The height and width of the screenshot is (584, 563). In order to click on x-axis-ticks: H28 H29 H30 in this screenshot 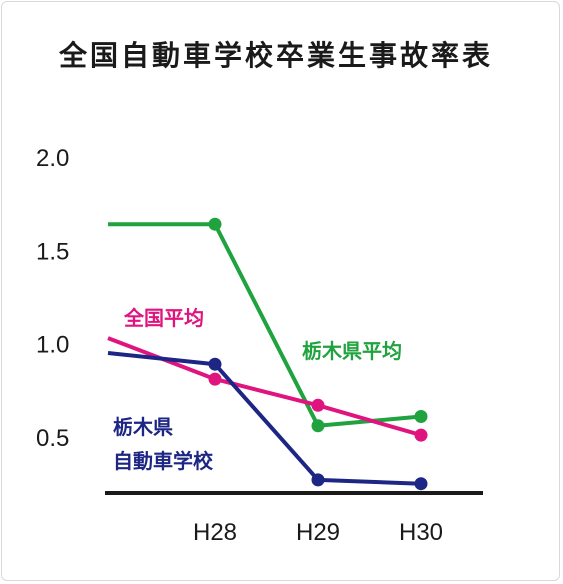, I will do `click(318, 532)`.